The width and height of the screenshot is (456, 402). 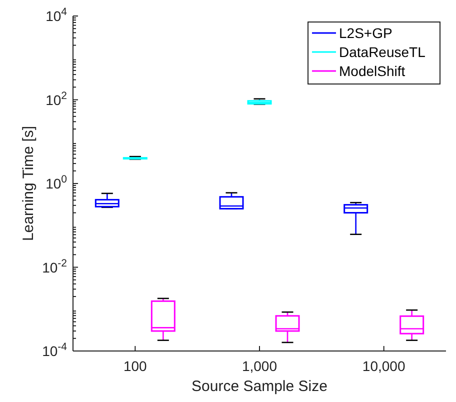 I want to click on legend-label: DataReuseTL, so click(x=382, y=52).